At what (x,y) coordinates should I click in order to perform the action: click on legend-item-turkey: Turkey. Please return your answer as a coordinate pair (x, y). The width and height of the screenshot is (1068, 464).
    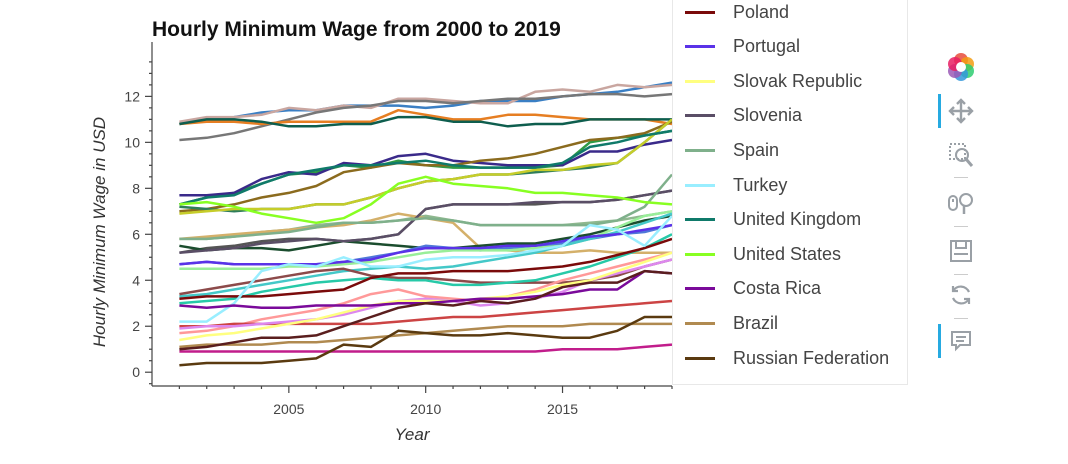
    Looking at the image, I should click on (736, 185).